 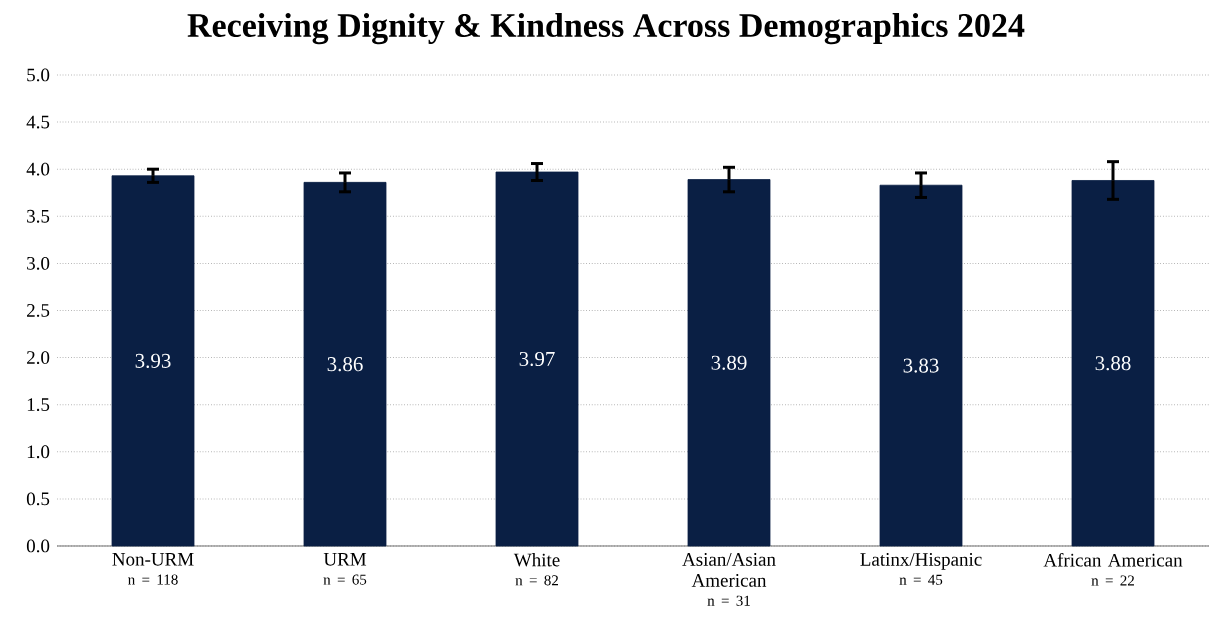 I want to click on y-tick-label: 3.0, so click(x=38, y=263).